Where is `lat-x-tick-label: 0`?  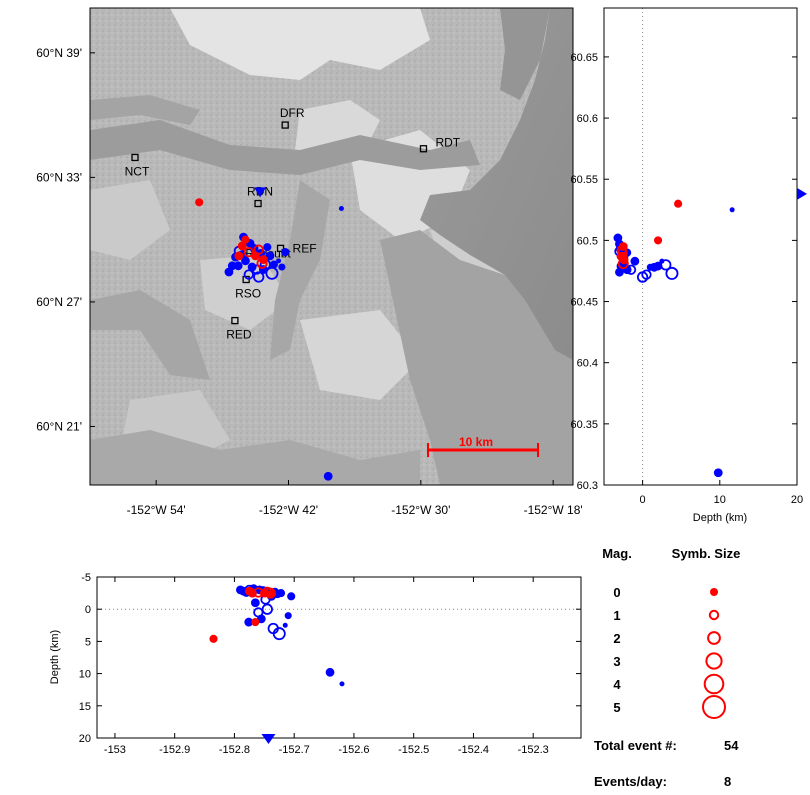 lat-x-tick-label: 0 is located at coordinates (643, 500).